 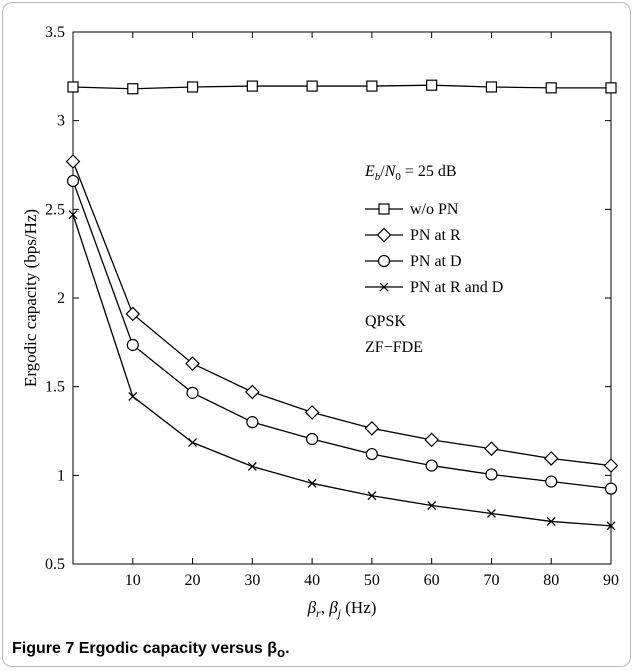 I want to click on legend-item: PN at R and D, so click(x=434, y=287).